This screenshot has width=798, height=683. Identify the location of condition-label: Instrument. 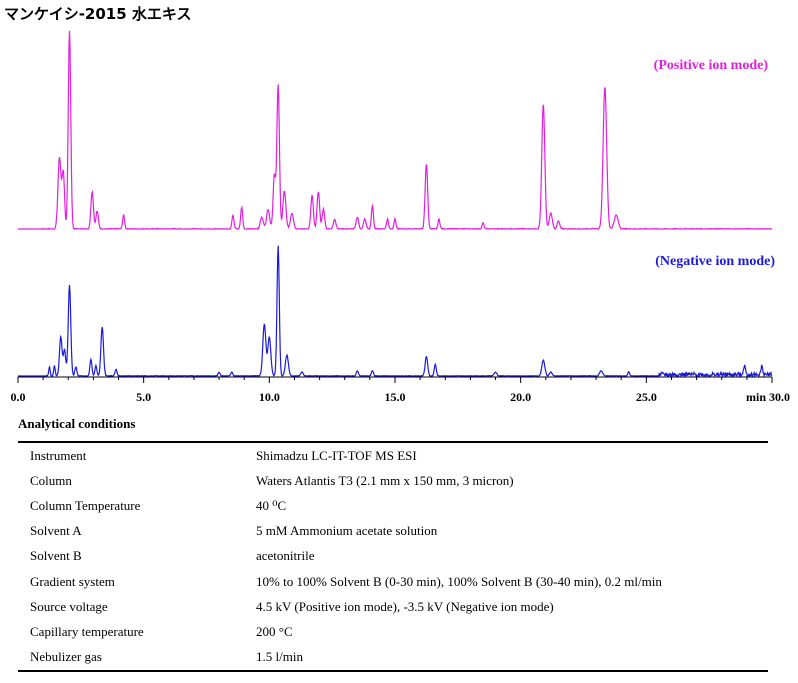
(58, 455).